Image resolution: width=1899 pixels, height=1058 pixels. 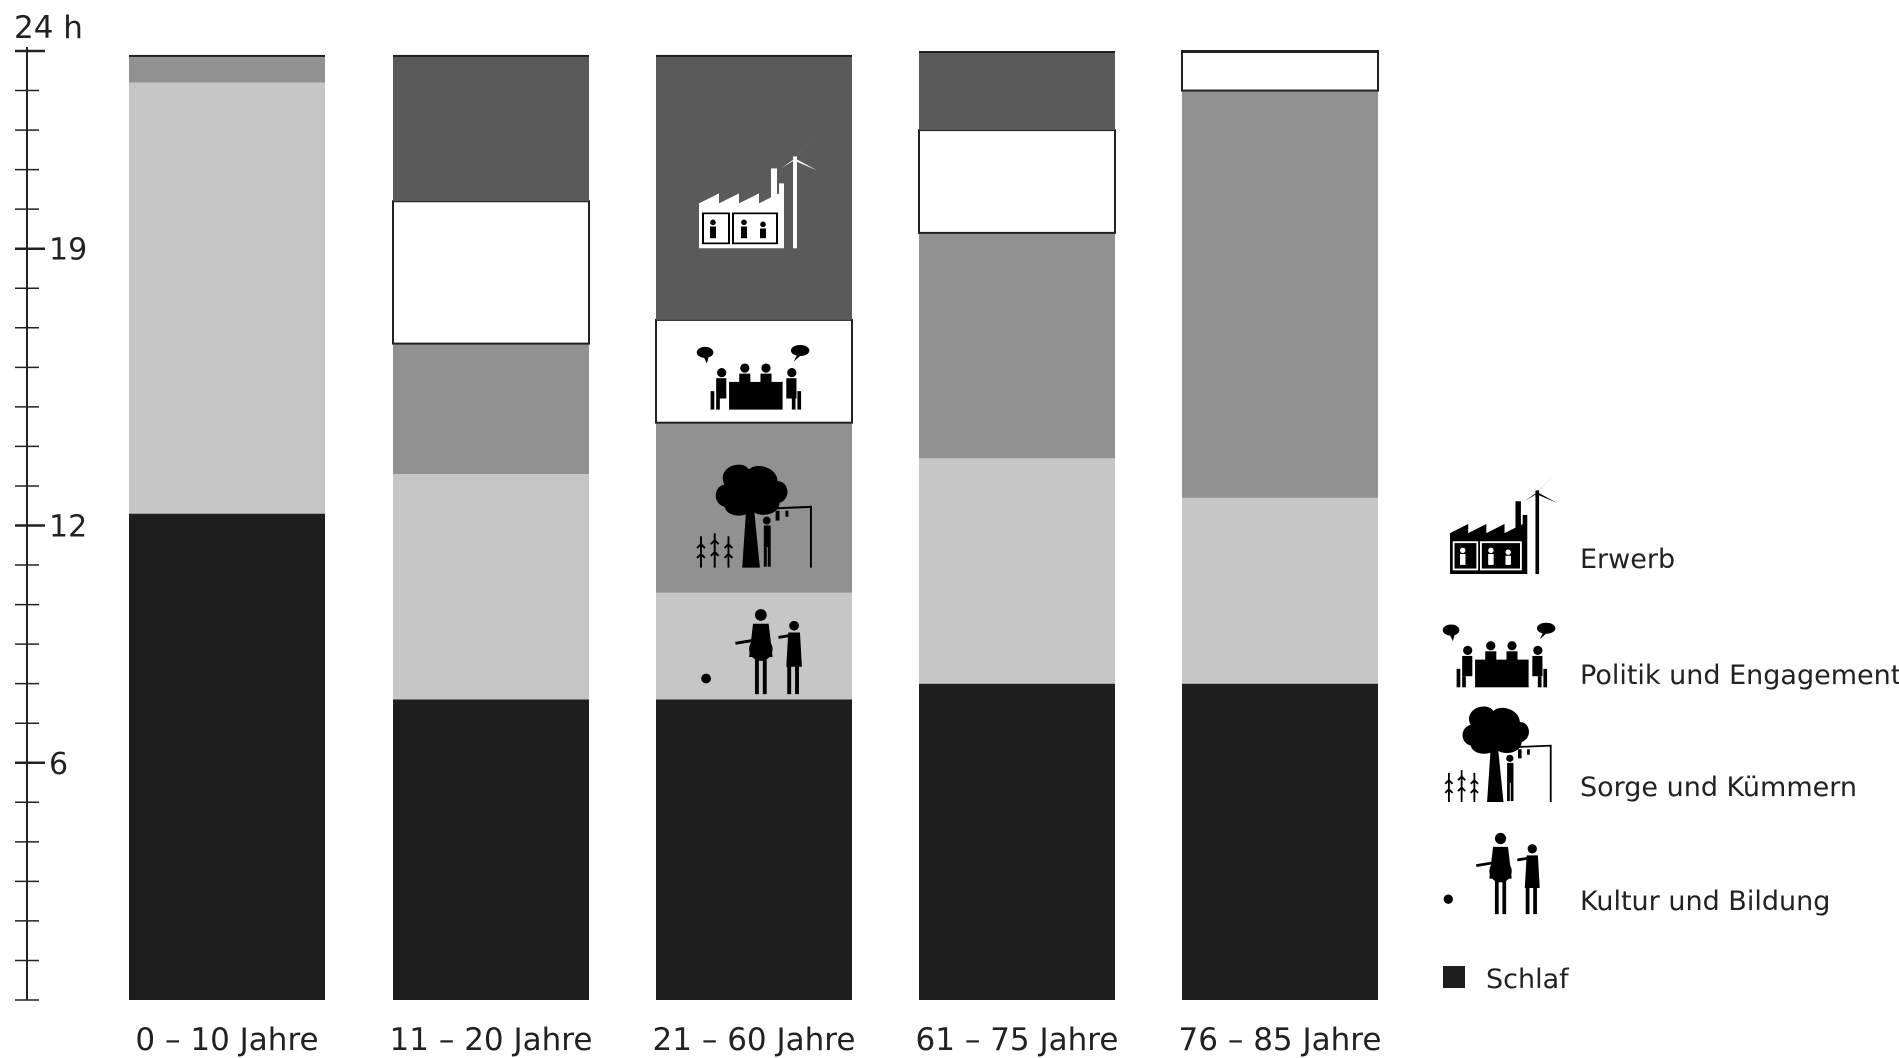 What do you see at coordinates (1454, 977) in the screenshot?
I see `black-square-icon` at bounding box center [1454, 977].